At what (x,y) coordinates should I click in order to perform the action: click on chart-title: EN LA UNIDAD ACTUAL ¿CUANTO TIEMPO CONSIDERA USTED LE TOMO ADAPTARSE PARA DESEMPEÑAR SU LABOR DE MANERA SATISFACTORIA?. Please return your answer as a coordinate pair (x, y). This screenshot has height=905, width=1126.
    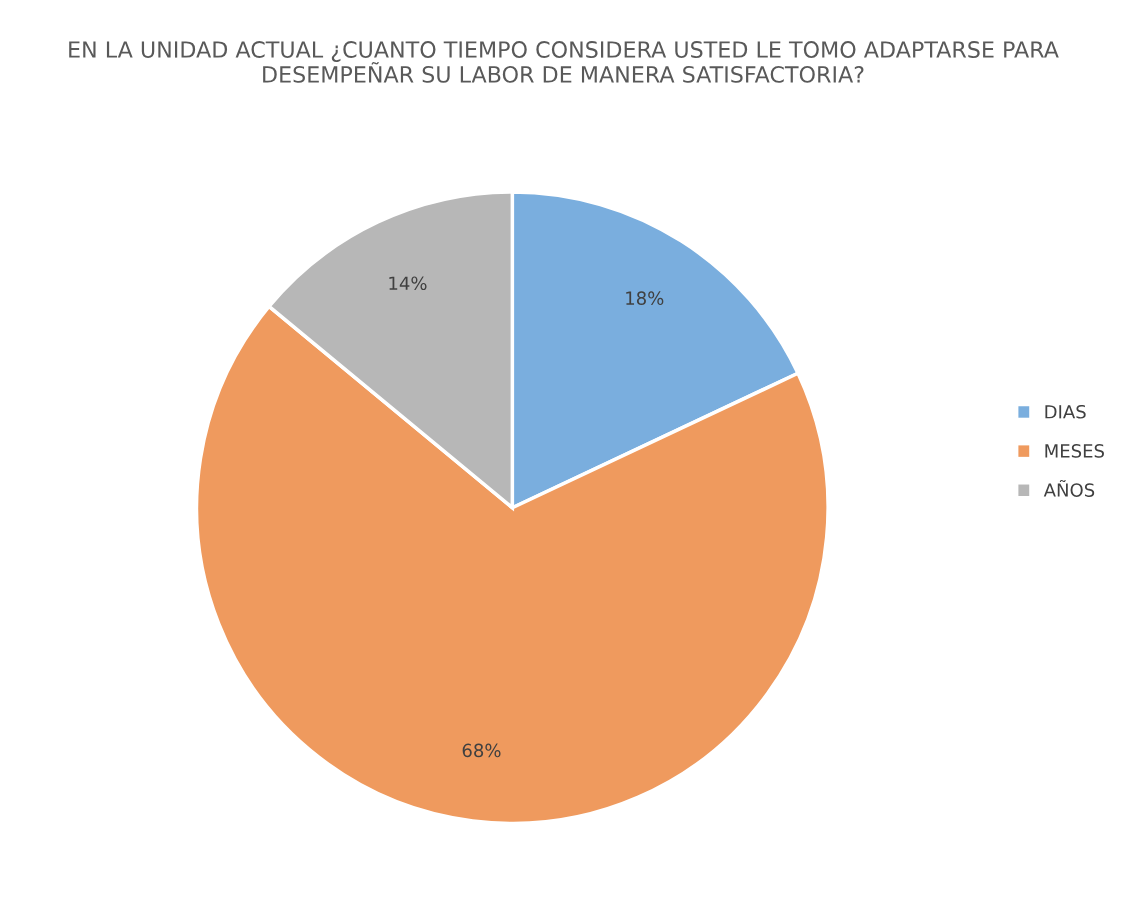
    Looking at the image, I should click on (564, 62).